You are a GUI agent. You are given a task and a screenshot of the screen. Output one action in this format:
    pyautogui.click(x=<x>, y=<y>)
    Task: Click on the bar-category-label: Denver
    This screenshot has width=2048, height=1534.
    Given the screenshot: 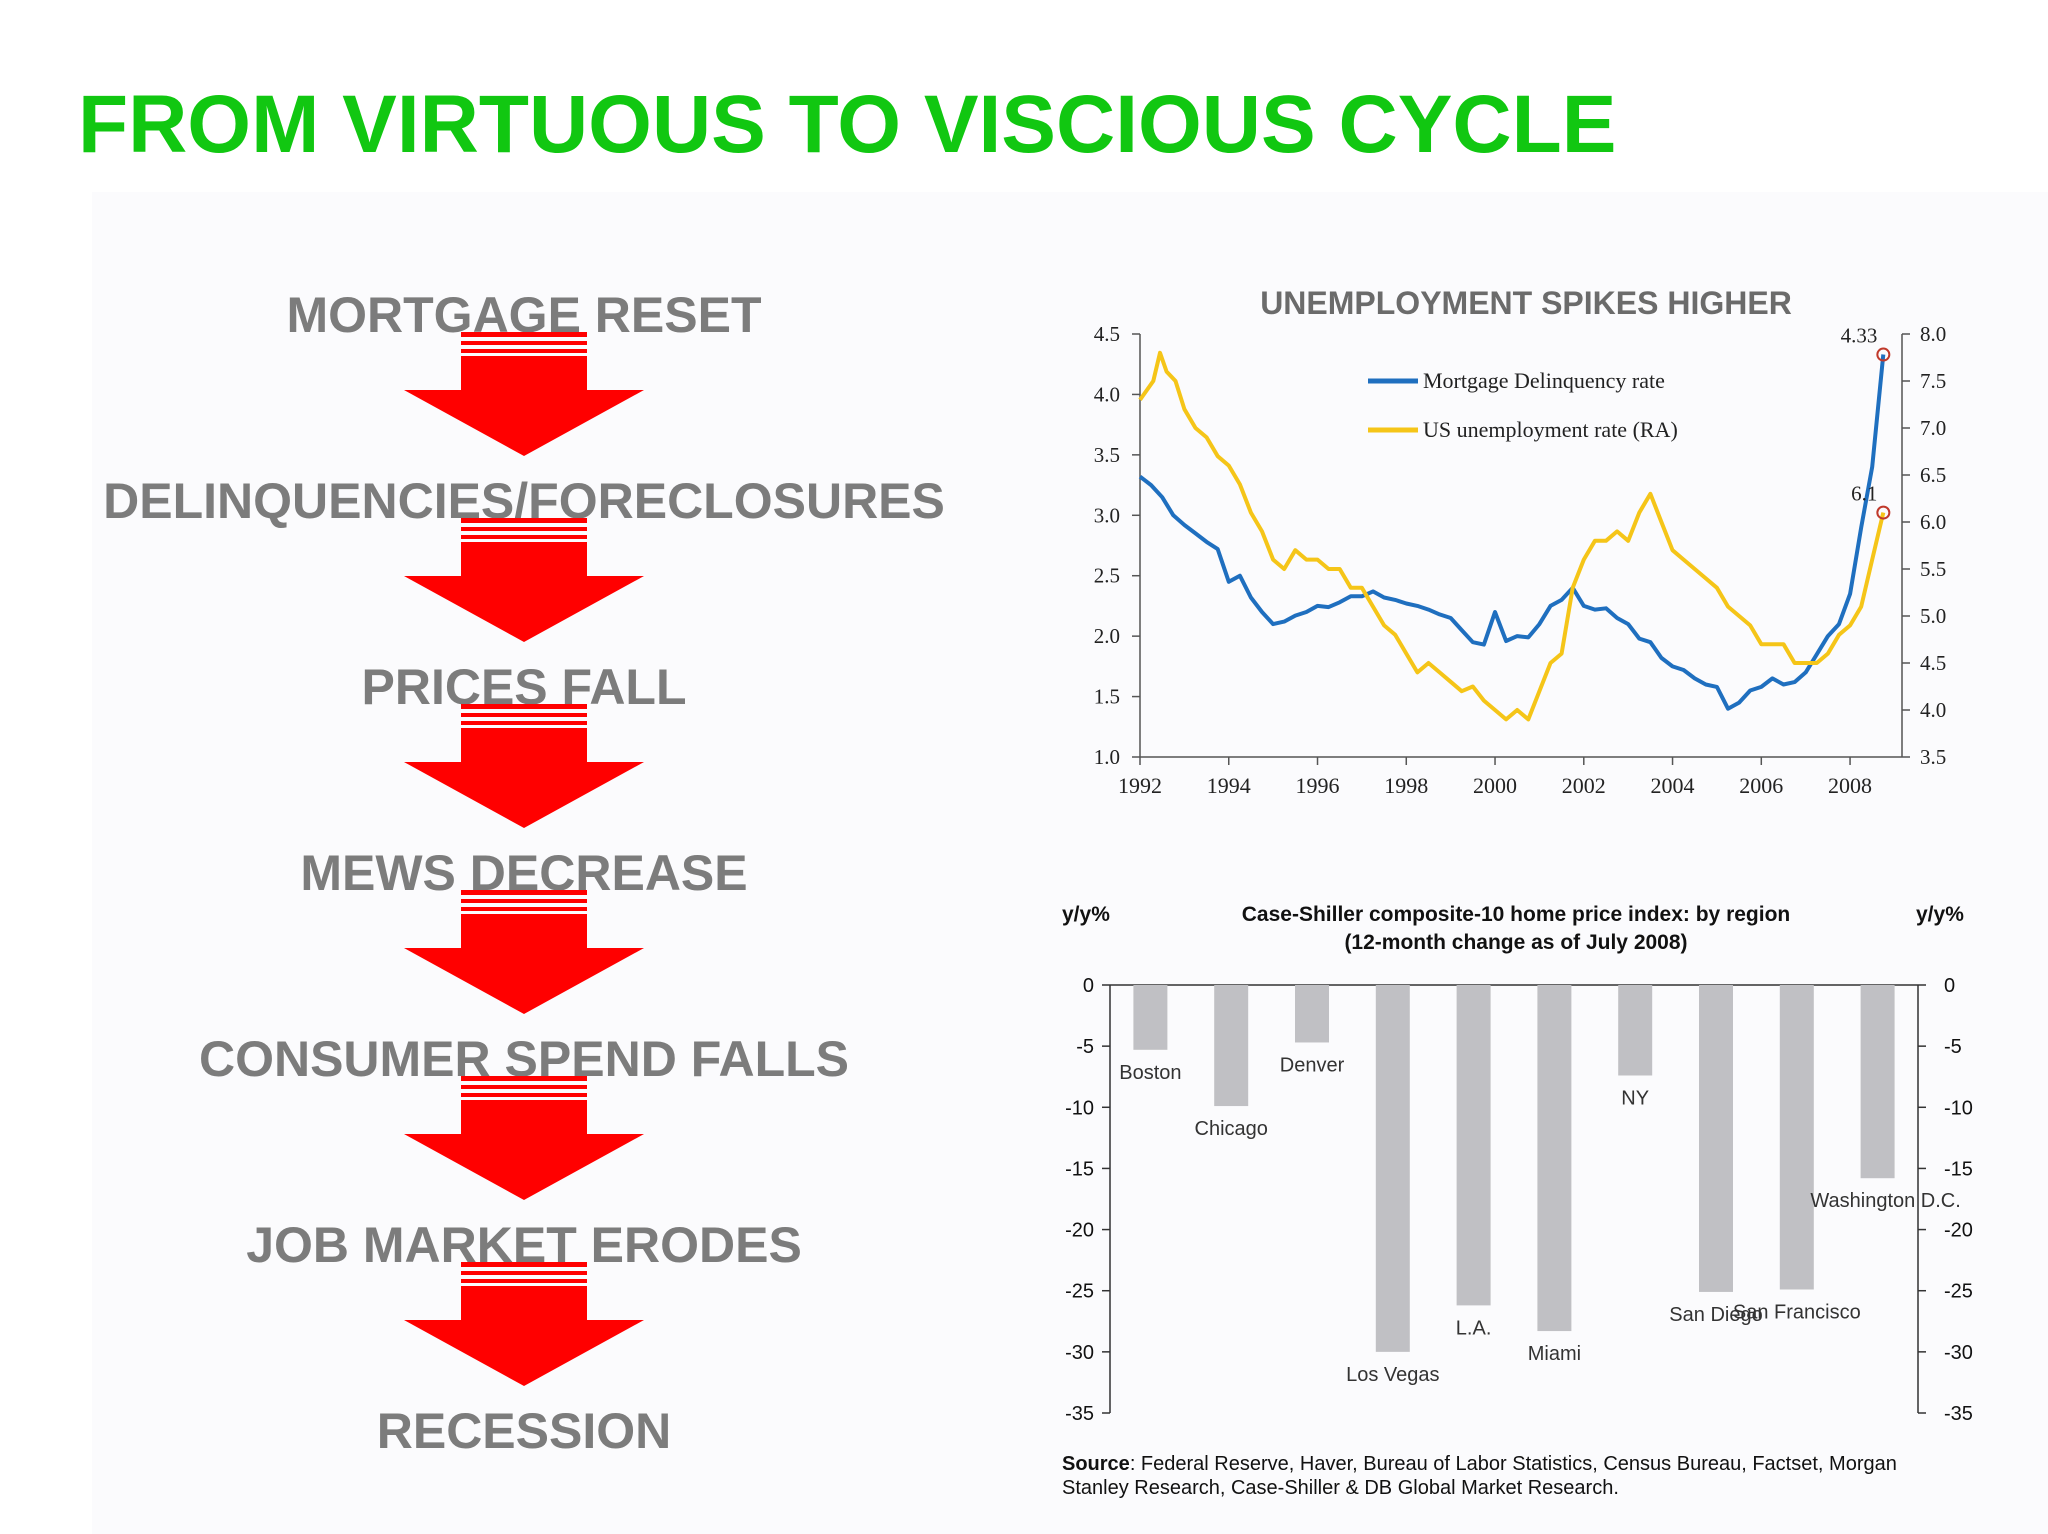 What is the action you would take?
    pyautogui.click(x=1312, y=1065)
    